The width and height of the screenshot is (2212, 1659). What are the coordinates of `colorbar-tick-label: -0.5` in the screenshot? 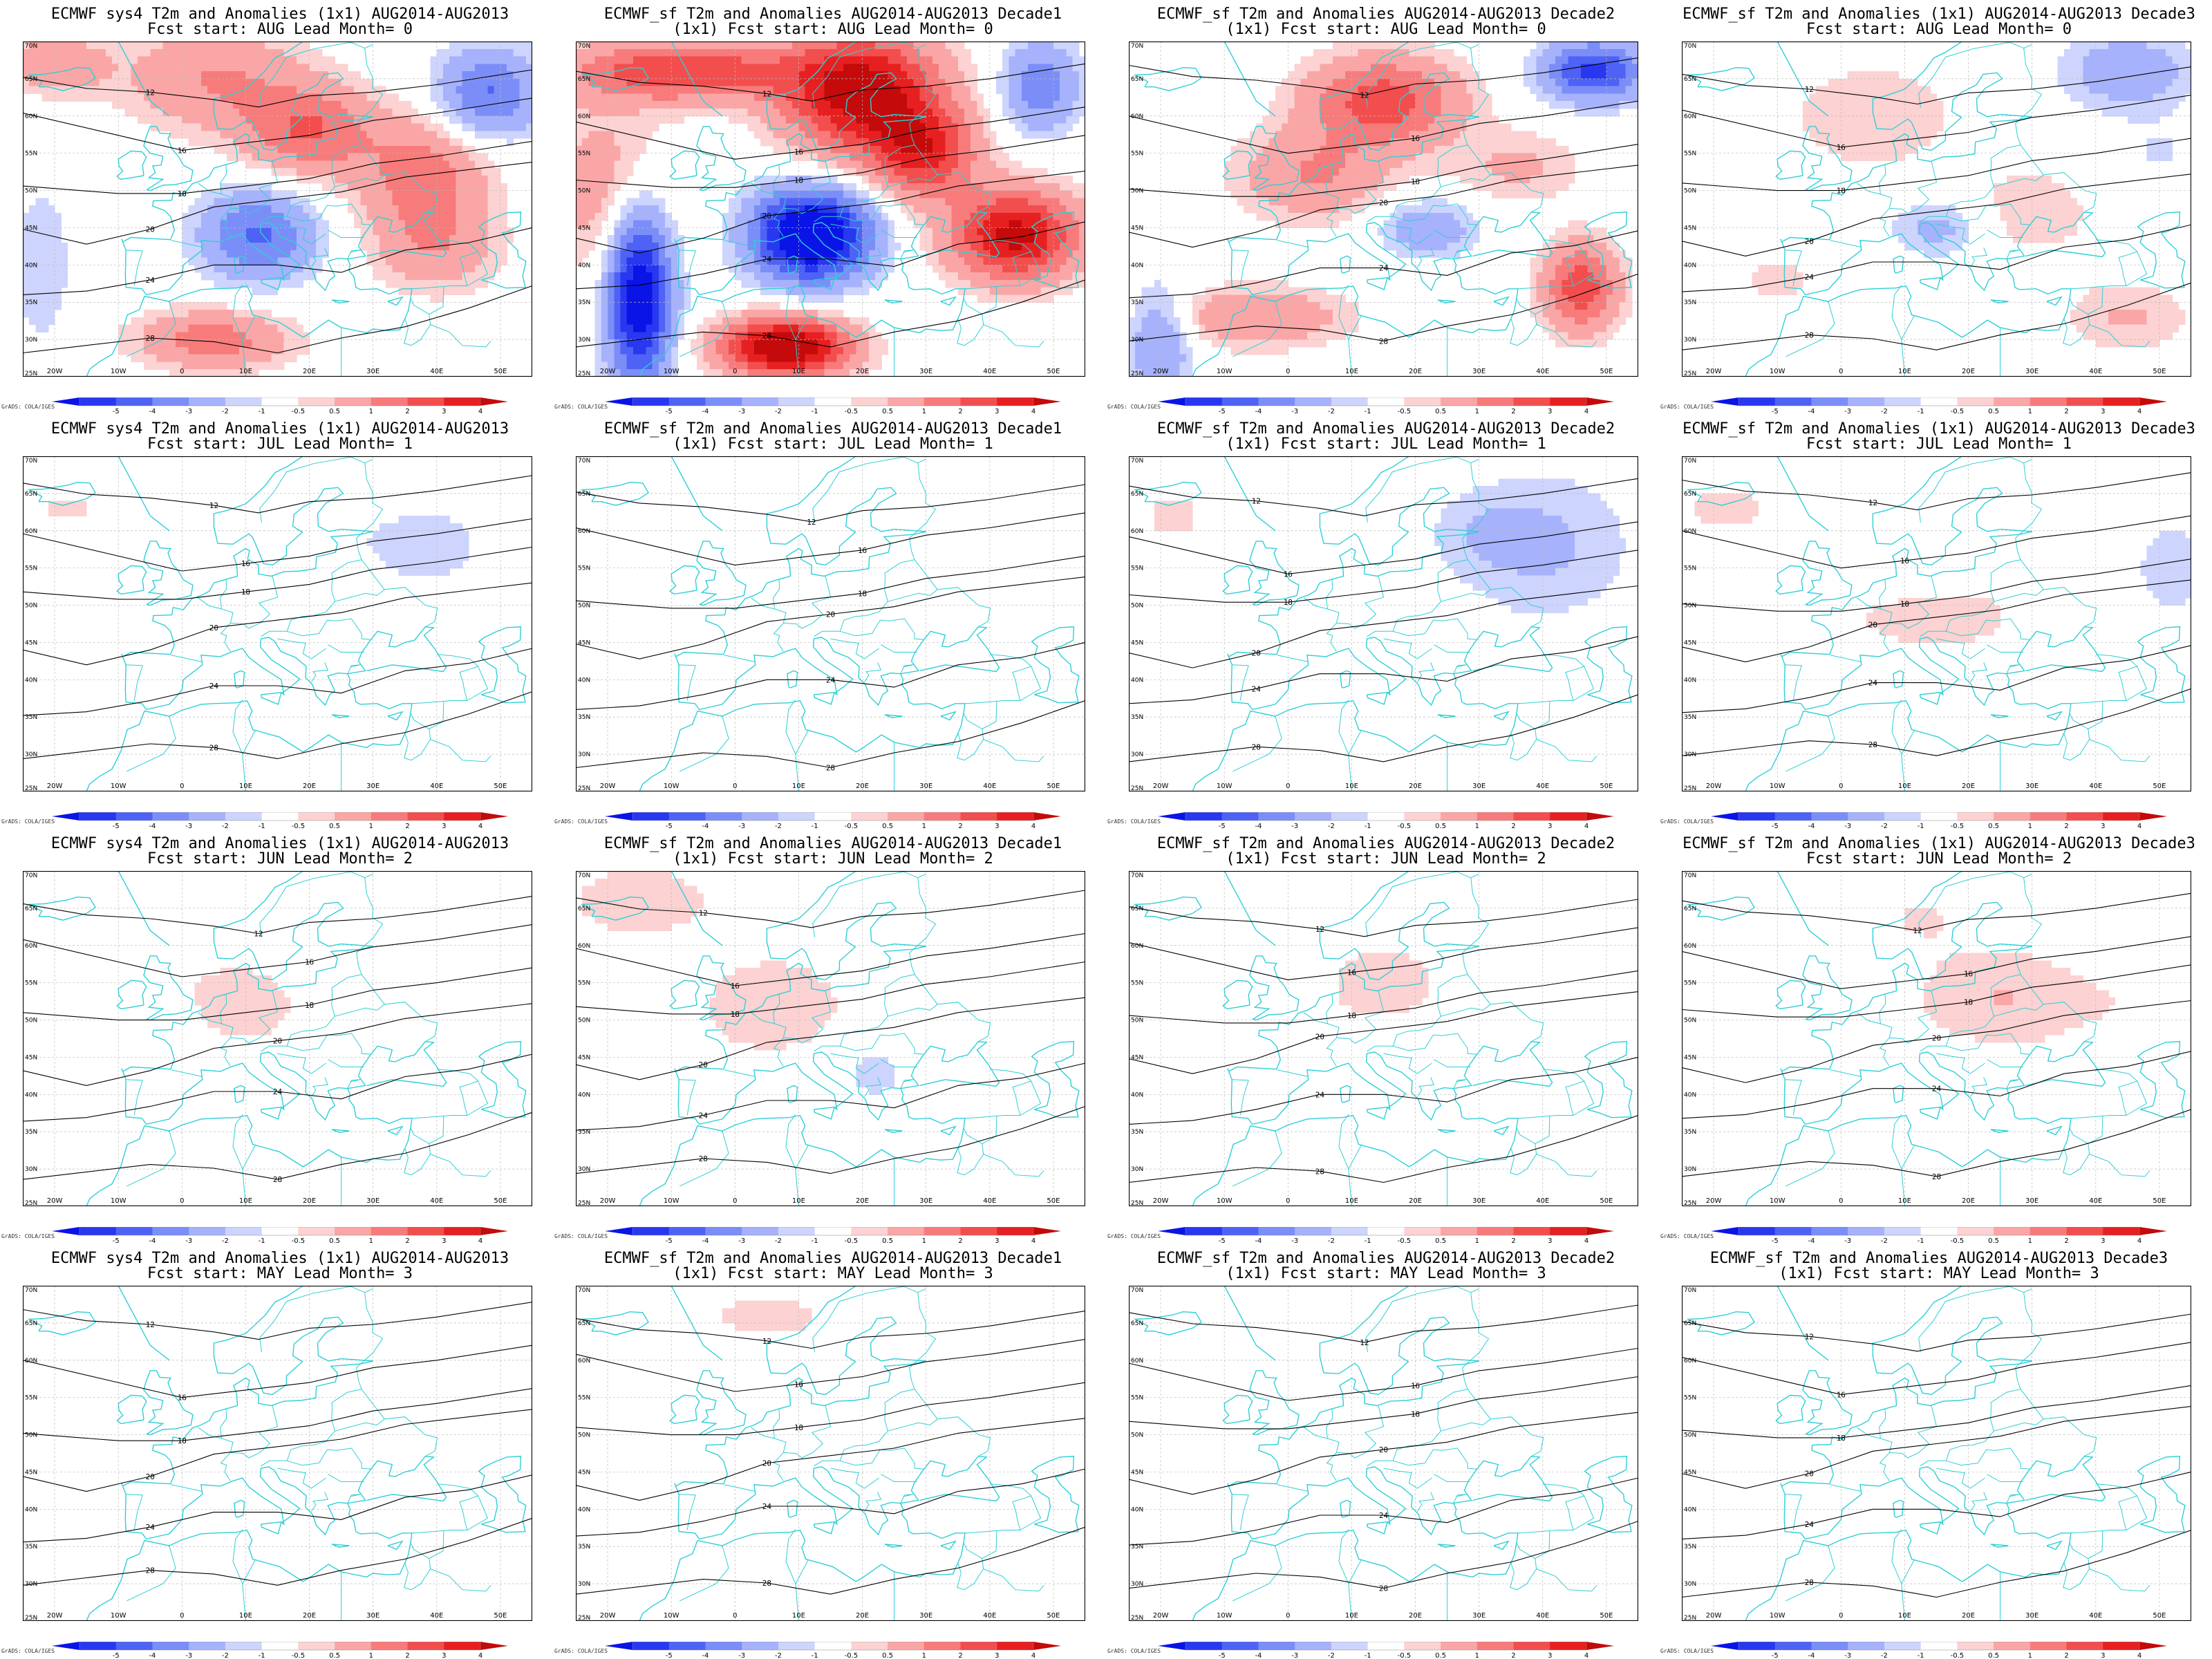 It's located at (299, 1241).